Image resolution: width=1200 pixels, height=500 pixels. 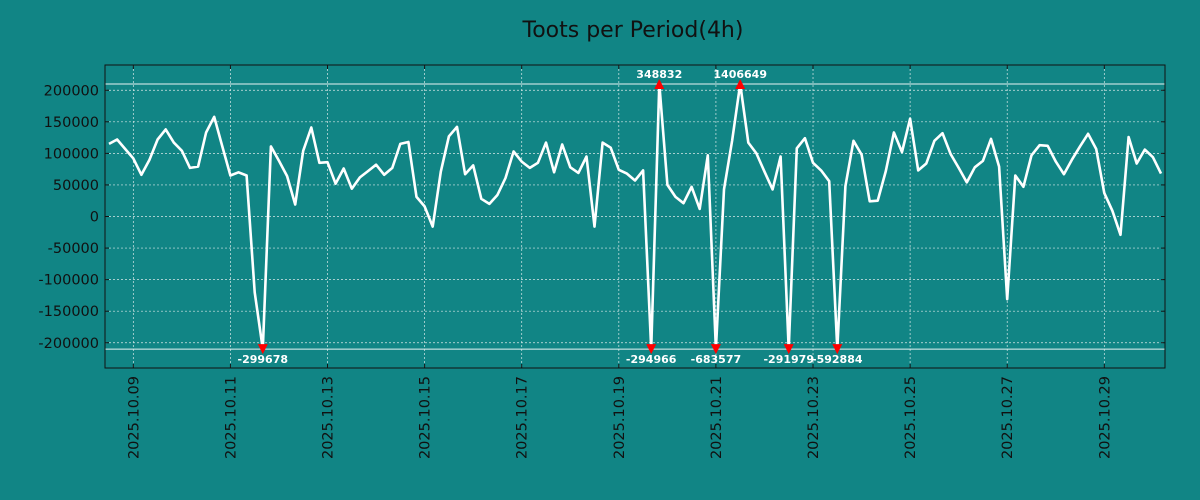 What do you see at coordinates (426, 417) in the screenshot?
I see `x-tick-label: 2025.10.15` at bounding box center [426, 417].